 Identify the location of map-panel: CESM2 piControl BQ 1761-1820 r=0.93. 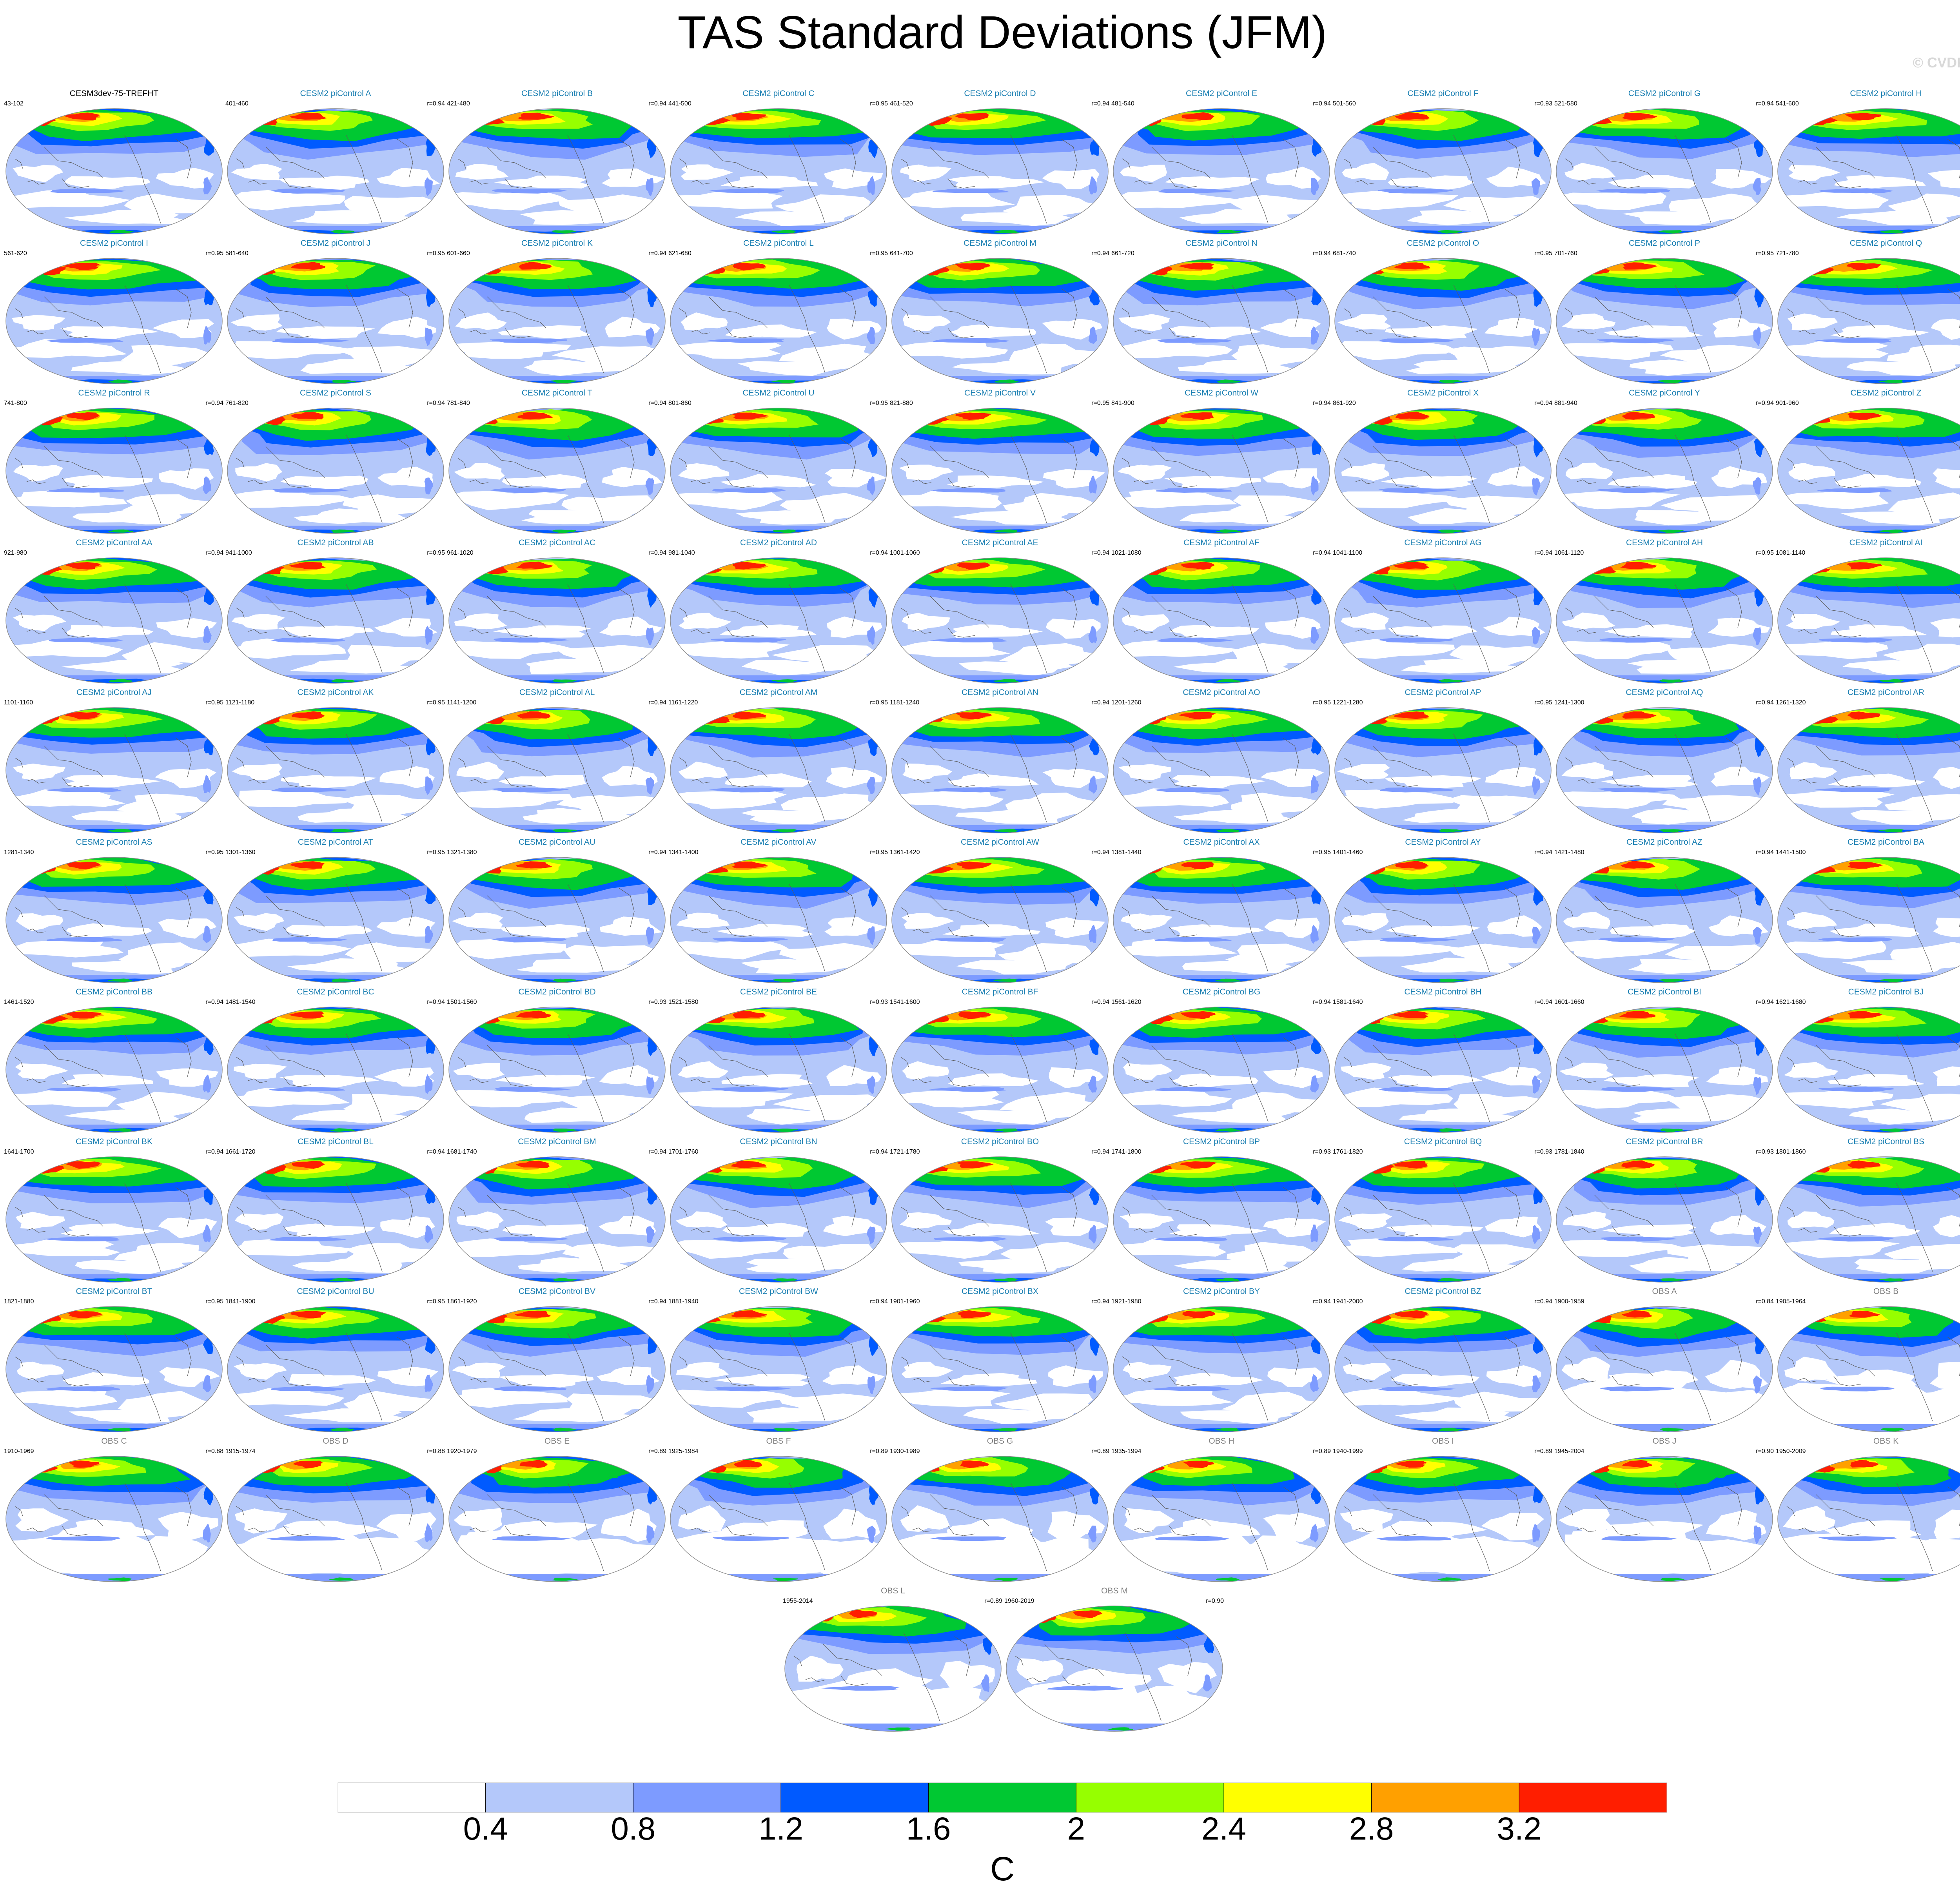
(1443, 1210).